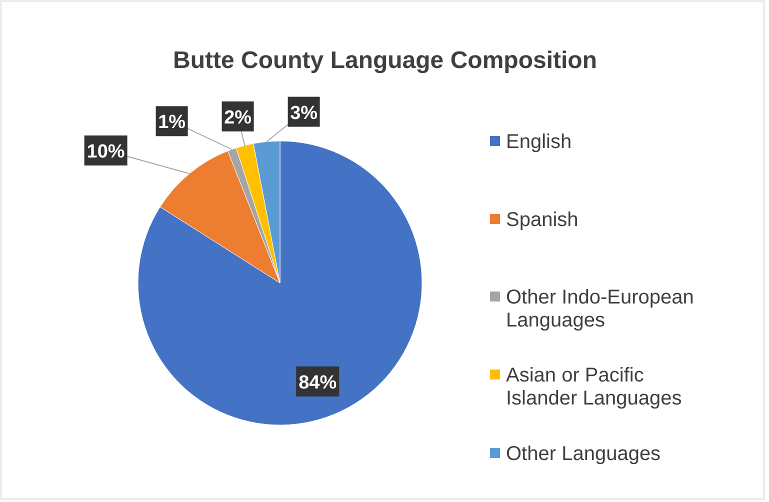 Image resolution: width=769 pixels, height=502 pixels. I want to click on data-label: 2%, so click(238, 117).